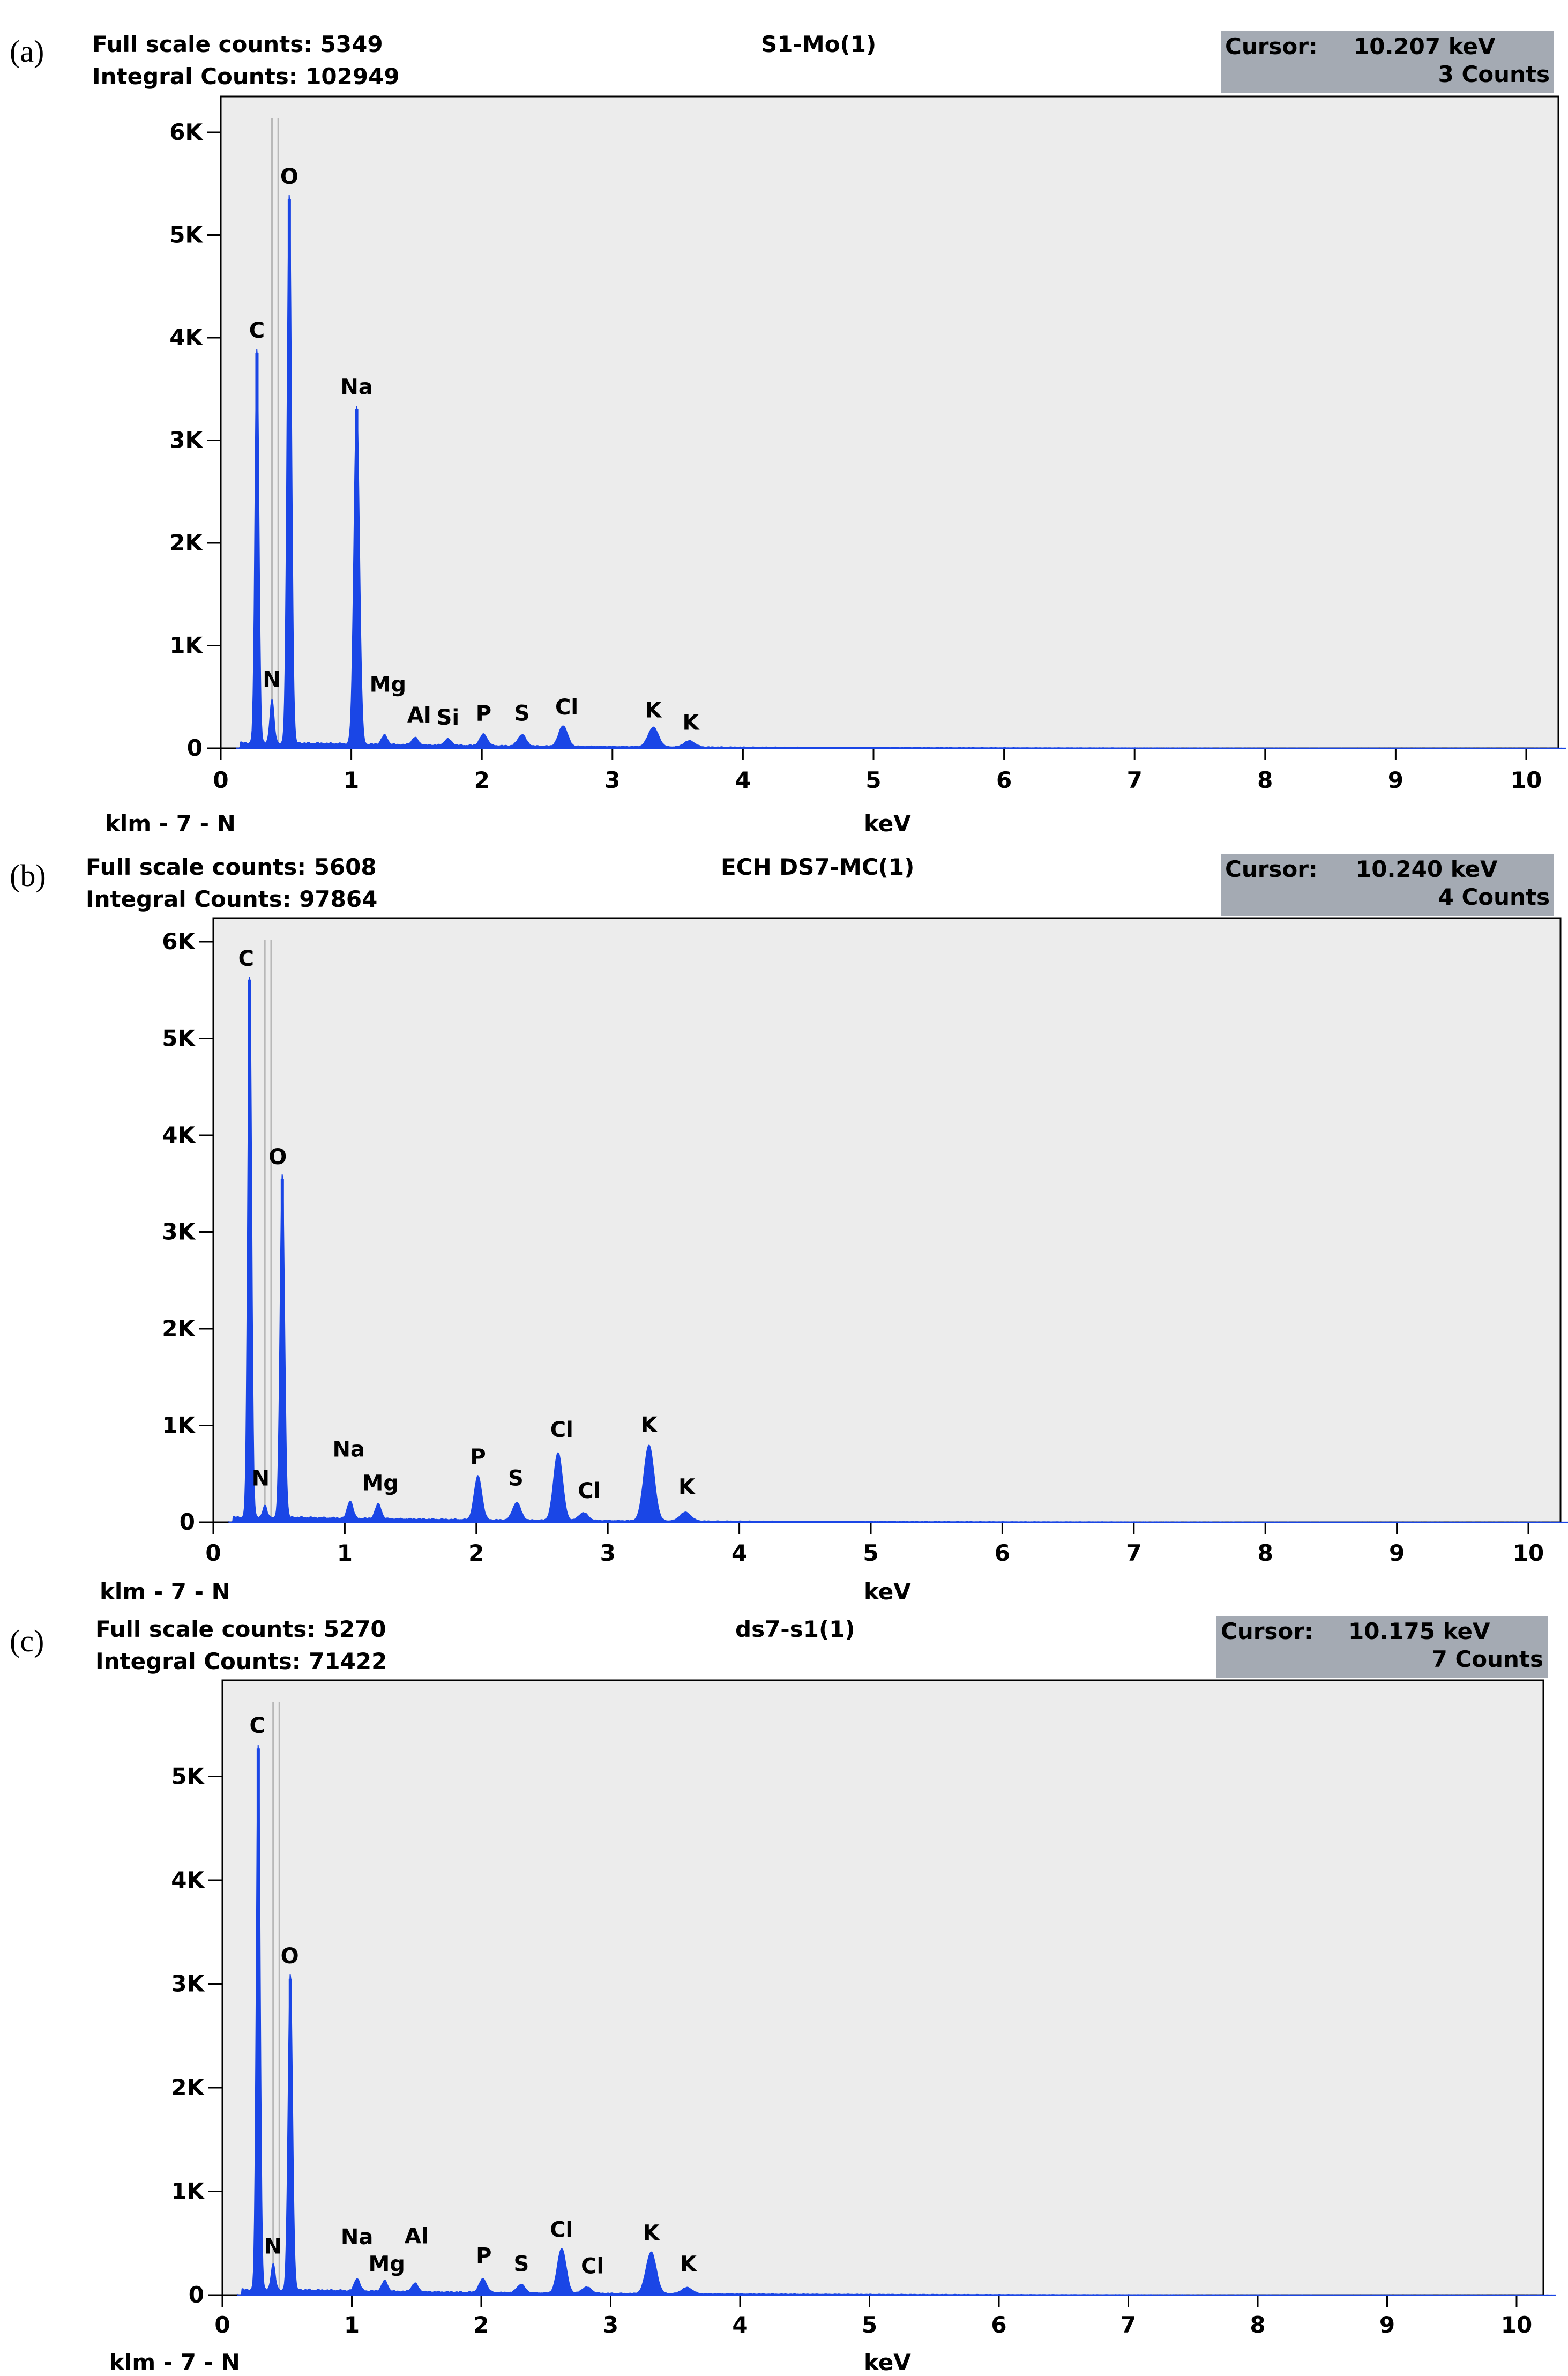  I want to click on full-scale-counts: Full scale counts: 5608, so click(231, 867).